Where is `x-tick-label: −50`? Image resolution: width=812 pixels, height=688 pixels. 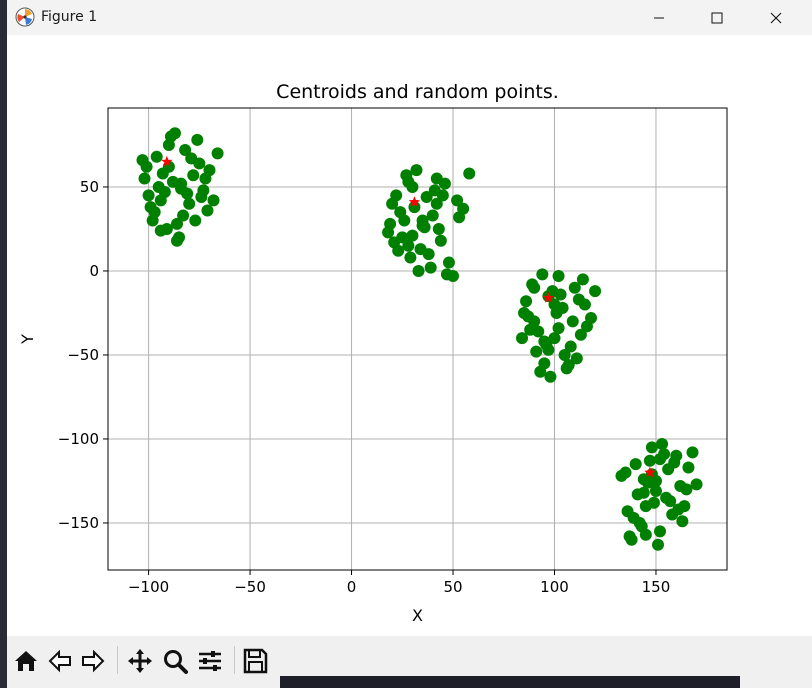
x-tick-label: −50 is located at coordinates (250, 587).